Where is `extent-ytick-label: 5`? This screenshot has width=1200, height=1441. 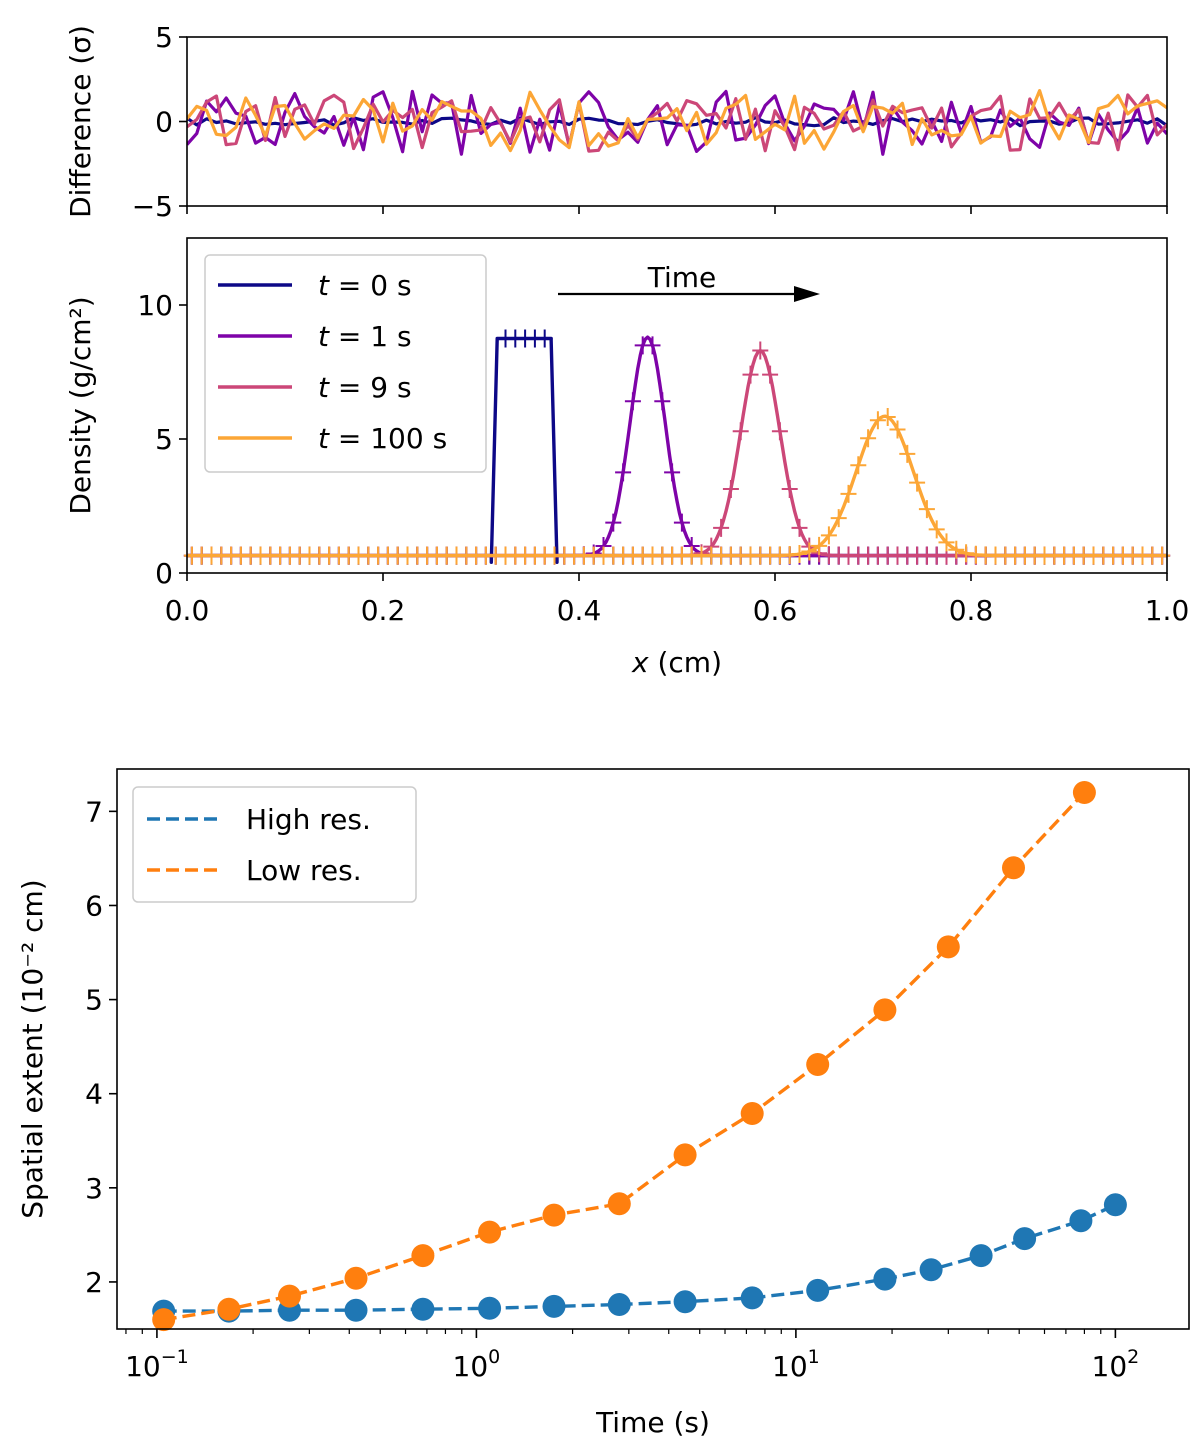
extent-ytick-label: 5 is located at coordinates (94, 1000).